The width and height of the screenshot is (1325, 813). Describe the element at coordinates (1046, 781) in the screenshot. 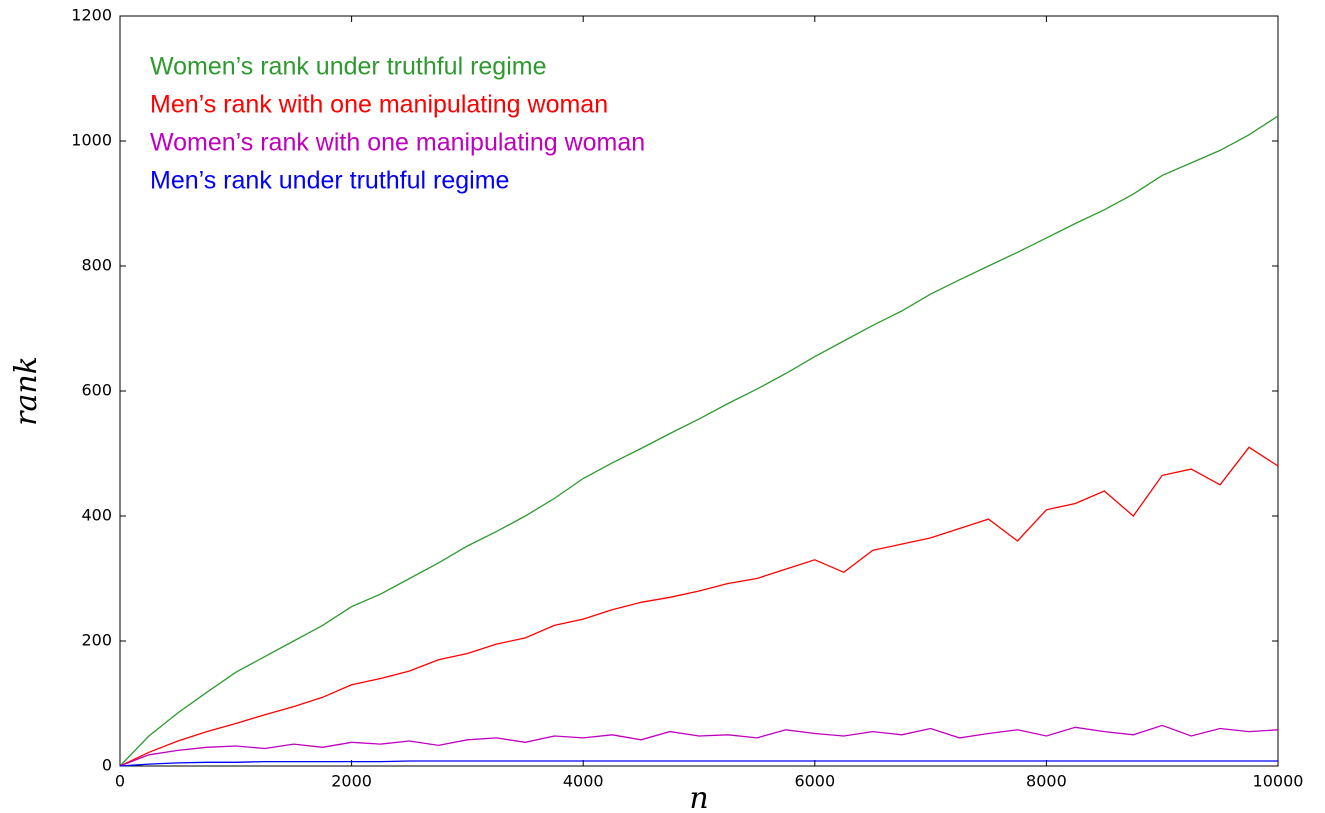

I see `x-tick-label: 8000` at that location.